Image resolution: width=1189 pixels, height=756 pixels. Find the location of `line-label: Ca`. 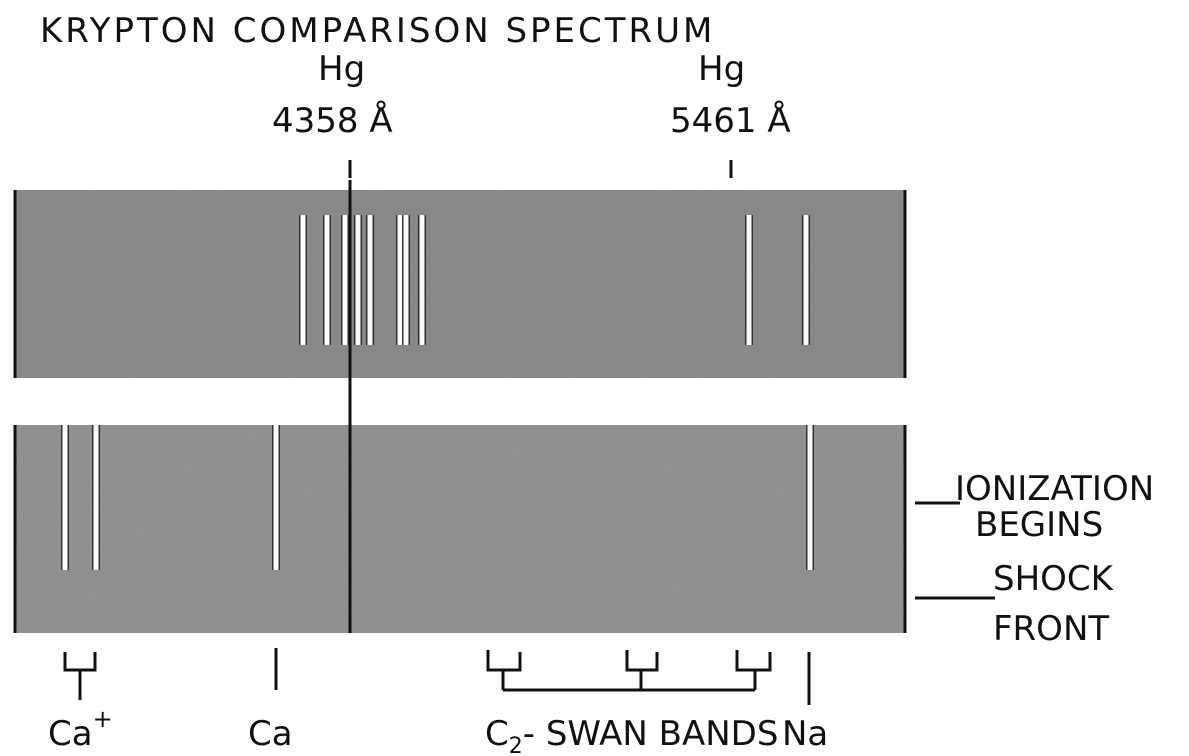

line-label: Ca is located at coordinates (270, 734).